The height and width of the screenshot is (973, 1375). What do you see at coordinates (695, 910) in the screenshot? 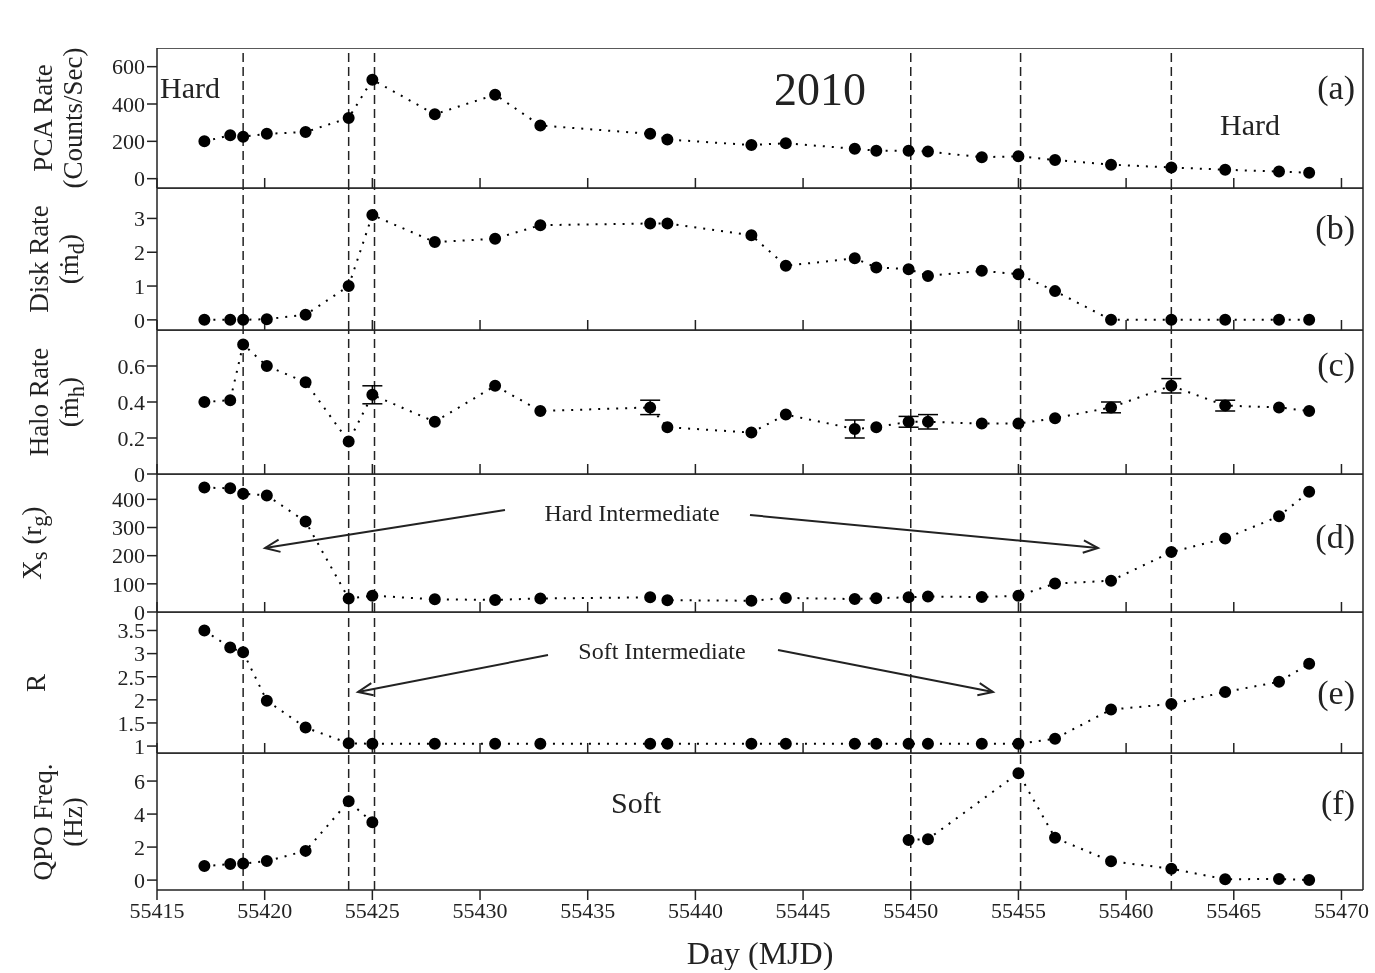
I see `x-tick-label: 55440` at bounding box center [695, 910].